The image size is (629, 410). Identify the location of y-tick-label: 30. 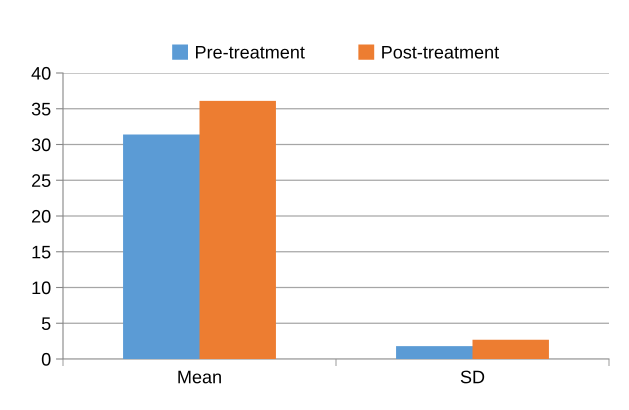
(41, 145).